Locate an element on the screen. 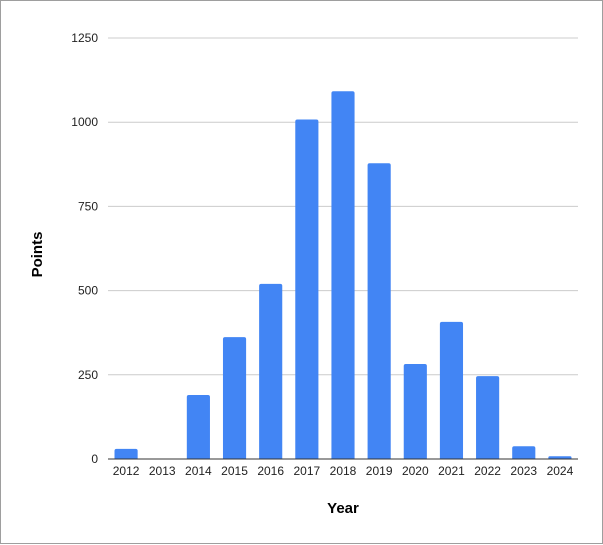 The width and height of the screenshot is (603, 545). bar-2014 is located at coordinates (198, 427).